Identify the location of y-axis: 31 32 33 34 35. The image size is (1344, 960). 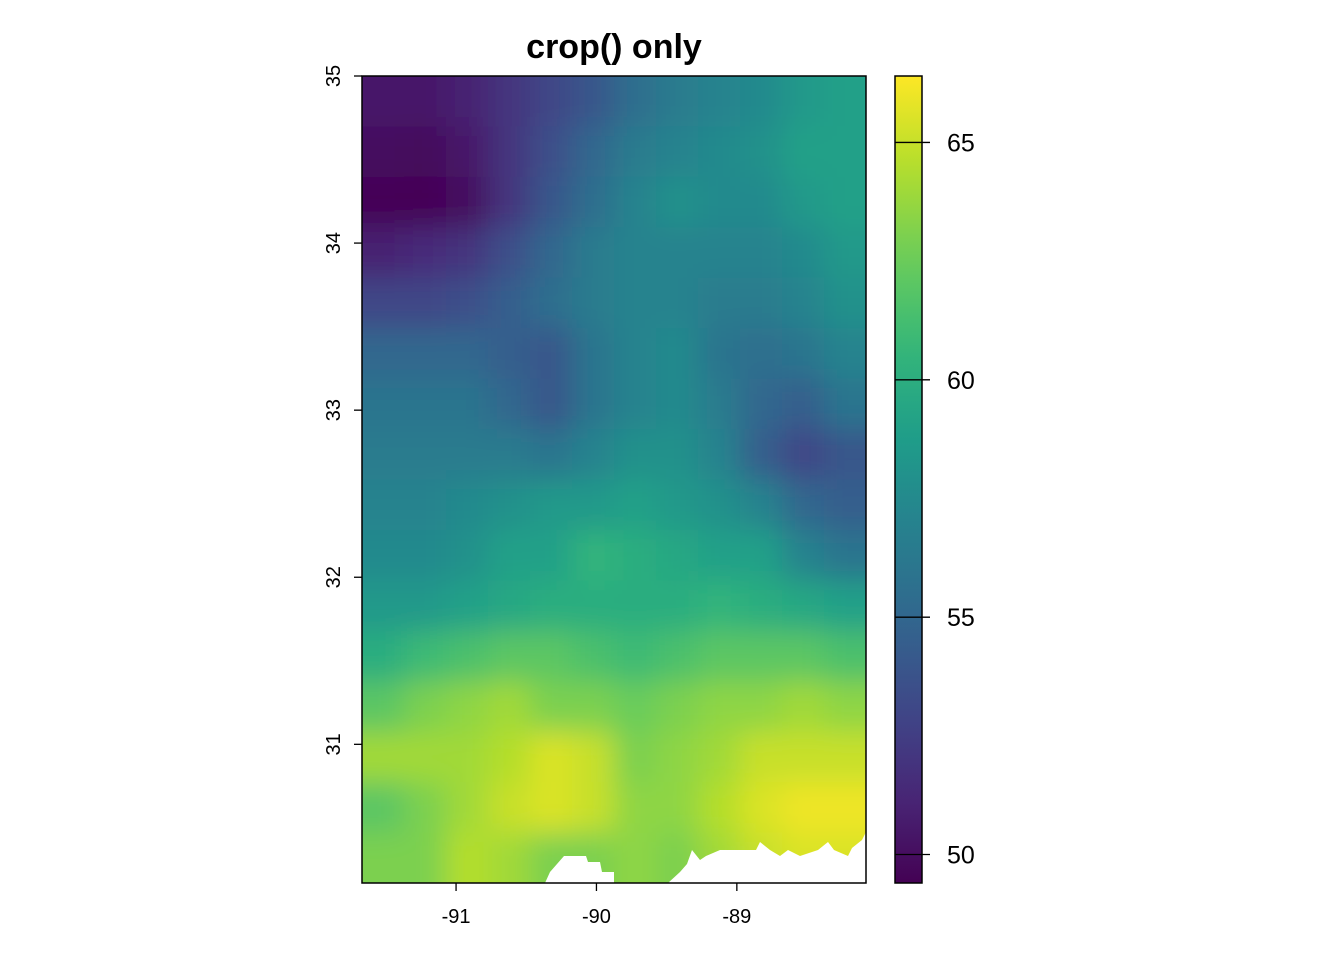
(342, 410).